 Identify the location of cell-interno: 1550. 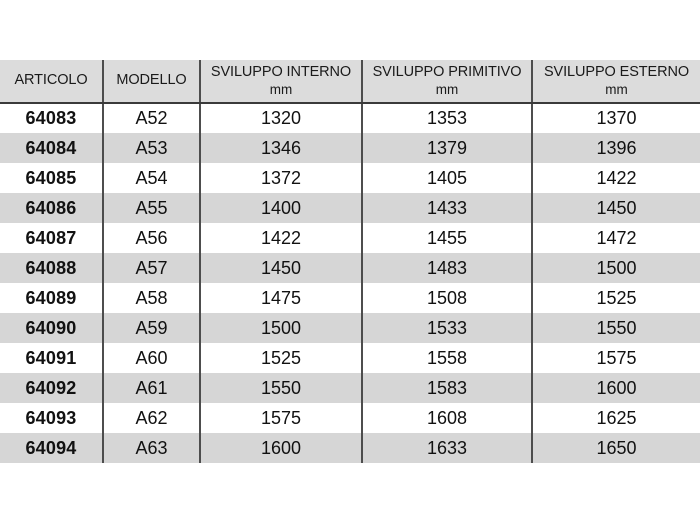
(281, 388).